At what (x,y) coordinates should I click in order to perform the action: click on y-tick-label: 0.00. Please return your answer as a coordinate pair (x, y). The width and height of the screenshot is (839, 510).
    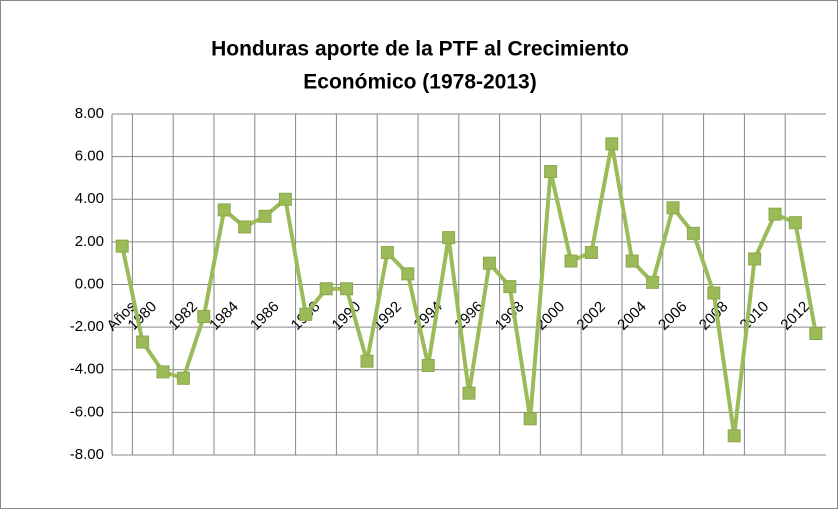
    Looking at the image, I should click on (89, 283).